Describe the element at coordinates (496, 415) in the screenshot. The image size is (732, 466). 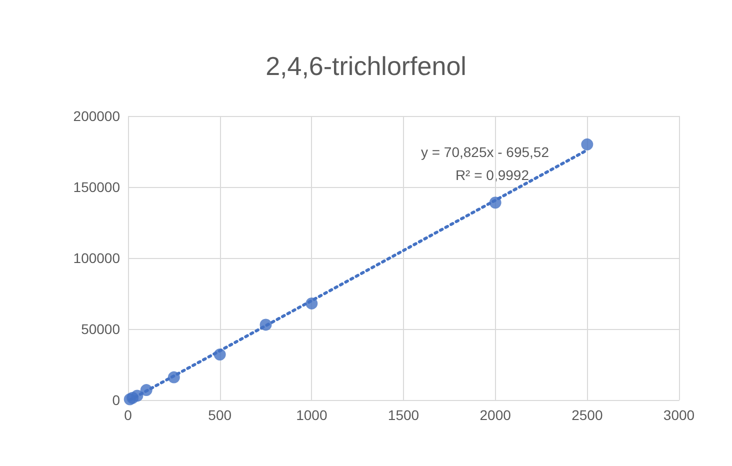
I see `x-tick-label: 2000` at that location.